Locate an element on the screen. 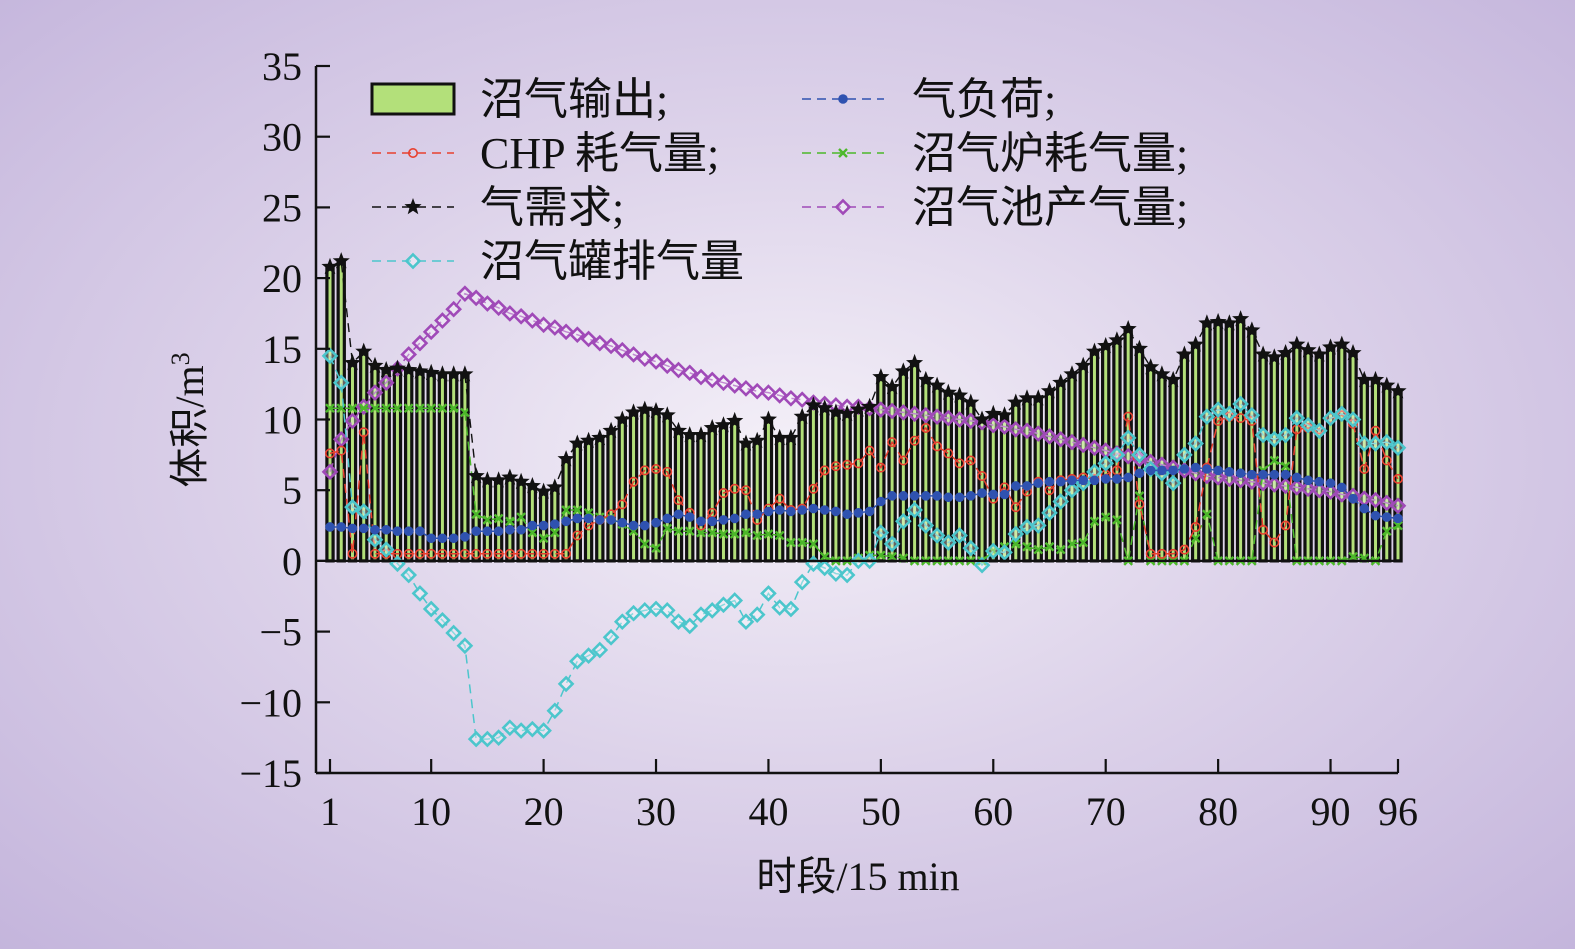 This screenshot has height=949, width=1575. legend-label-bar: 沼气输出; is located at coordinates (574, 99).